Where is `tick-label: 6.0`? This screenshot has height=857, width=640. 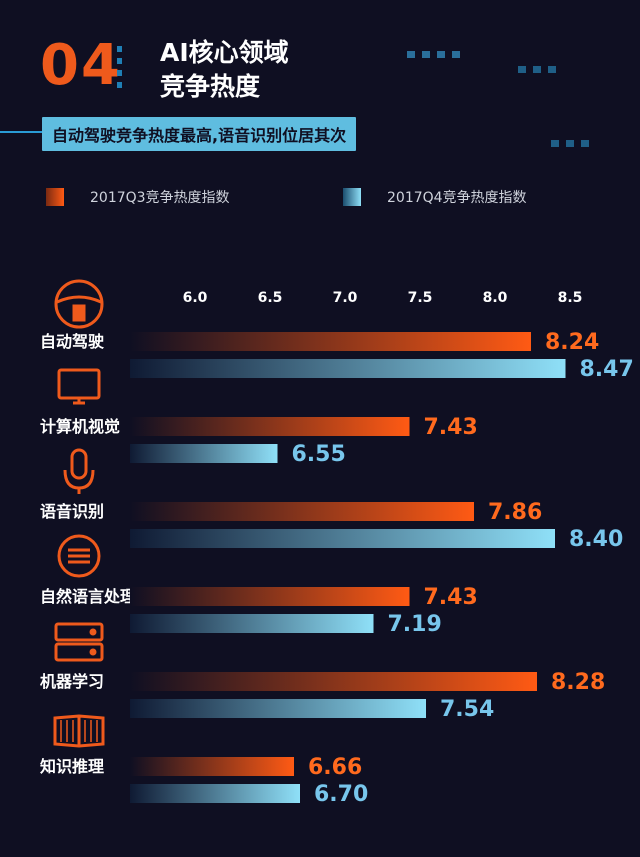 tick-label: 6.0 is located at coordinates (195, 298).